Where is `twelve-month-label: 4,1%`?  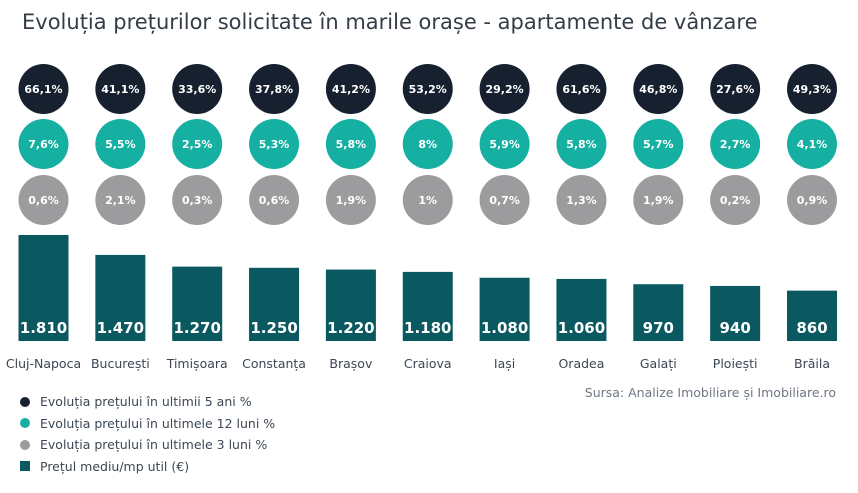
twelve-month-label: 4,1% is located at coordinates (812, 144).